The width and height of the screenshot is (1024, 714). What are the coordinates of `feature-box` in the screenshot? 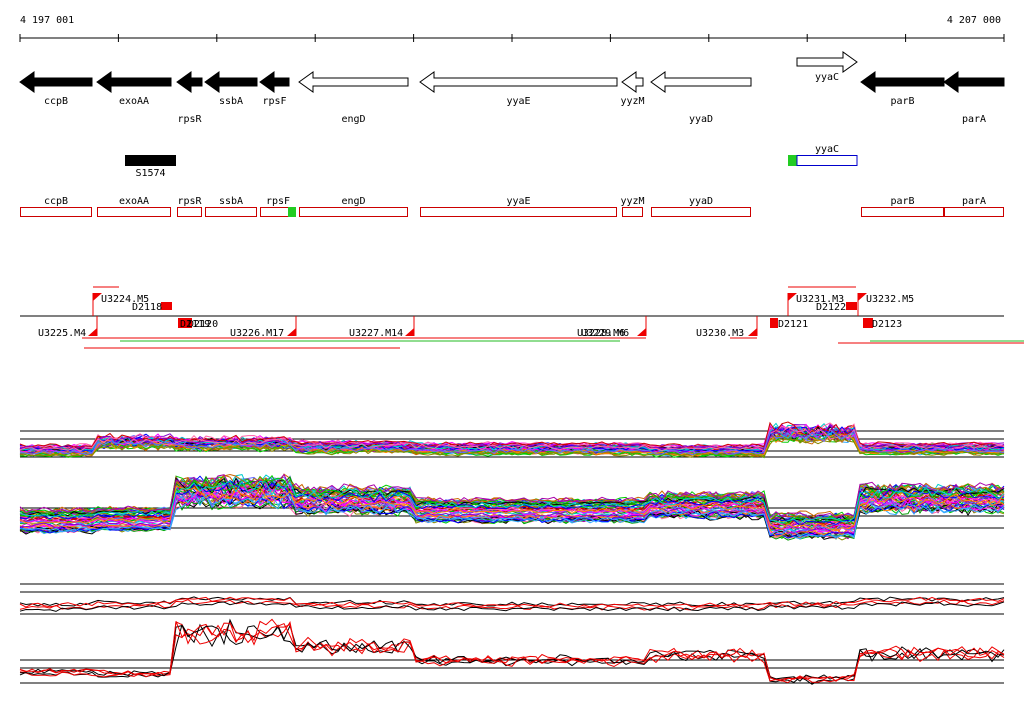 It's located at (150, 160).